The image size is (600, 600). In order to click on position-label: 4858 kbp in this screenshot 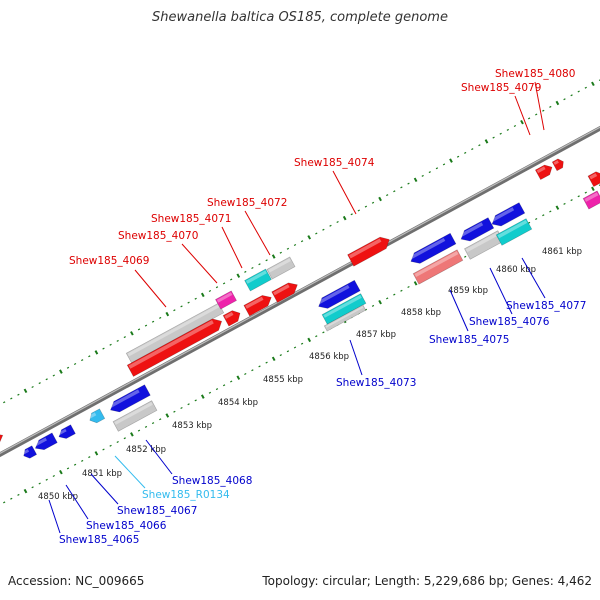, I will do `click(421, 313)`.